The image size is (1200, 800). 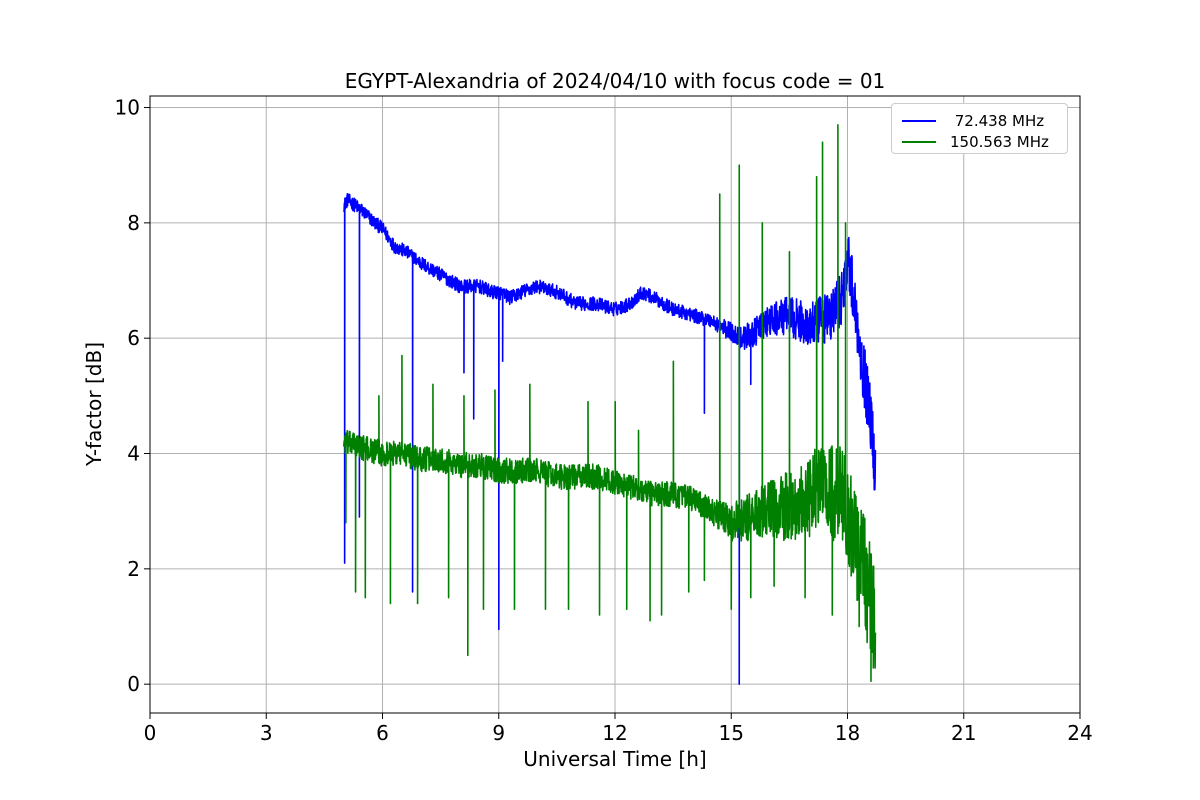 What do you see at coordinates (133, 684) in the screenshot?
I see `y-tick-label: 0` at bounding box center [133, 684].